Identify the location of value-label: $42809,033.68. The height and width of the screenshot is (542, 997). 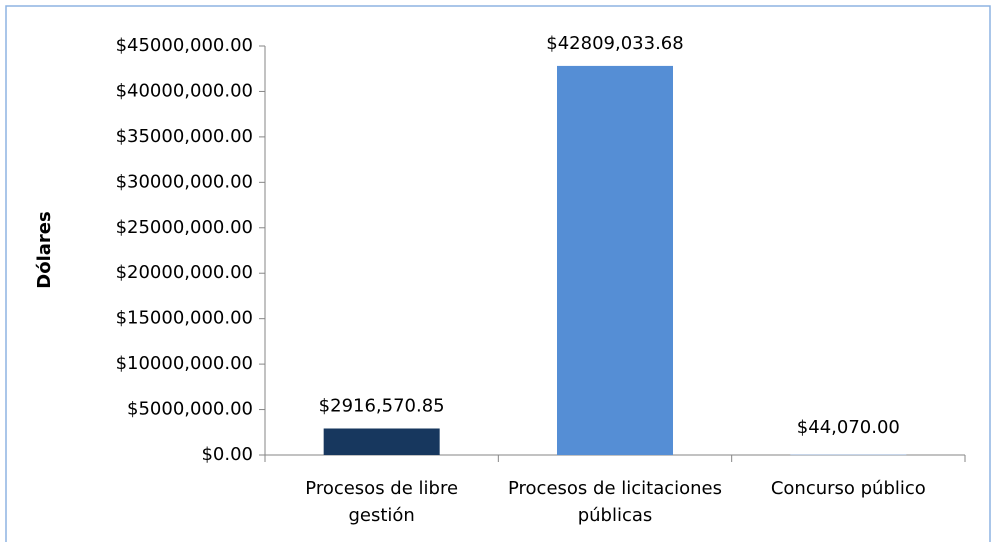
(614, 43).